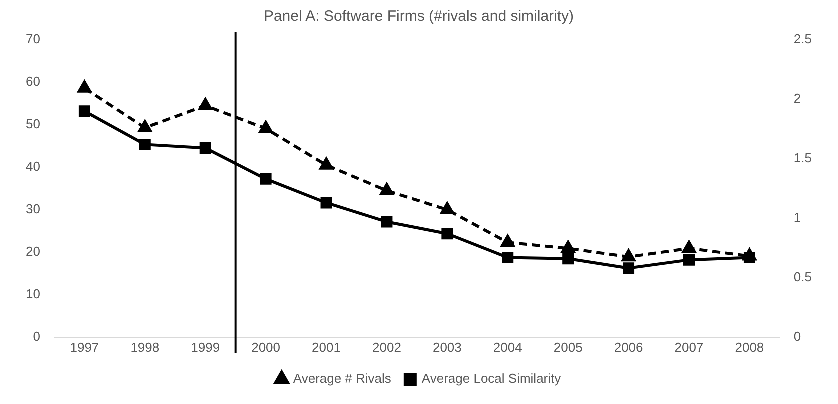  What do you see at coordinates (419, 17) in the screenshot?
I see `chart-title: Panel A: Software Firms (#rivals and similarity)` at bounding box center [419, 17].